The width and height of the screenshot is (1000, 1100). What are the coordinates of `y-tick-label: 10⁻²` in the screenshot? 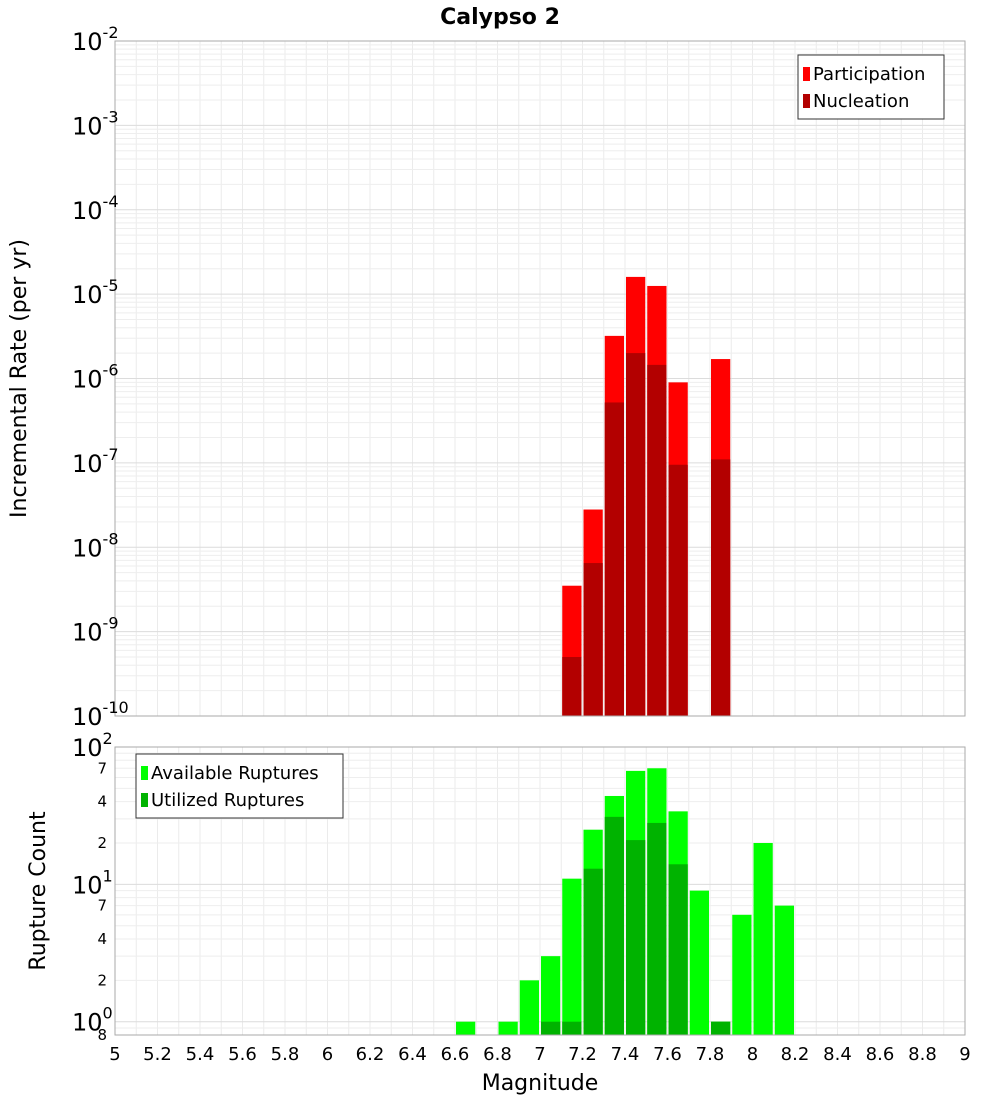 It's located at (95, 39).